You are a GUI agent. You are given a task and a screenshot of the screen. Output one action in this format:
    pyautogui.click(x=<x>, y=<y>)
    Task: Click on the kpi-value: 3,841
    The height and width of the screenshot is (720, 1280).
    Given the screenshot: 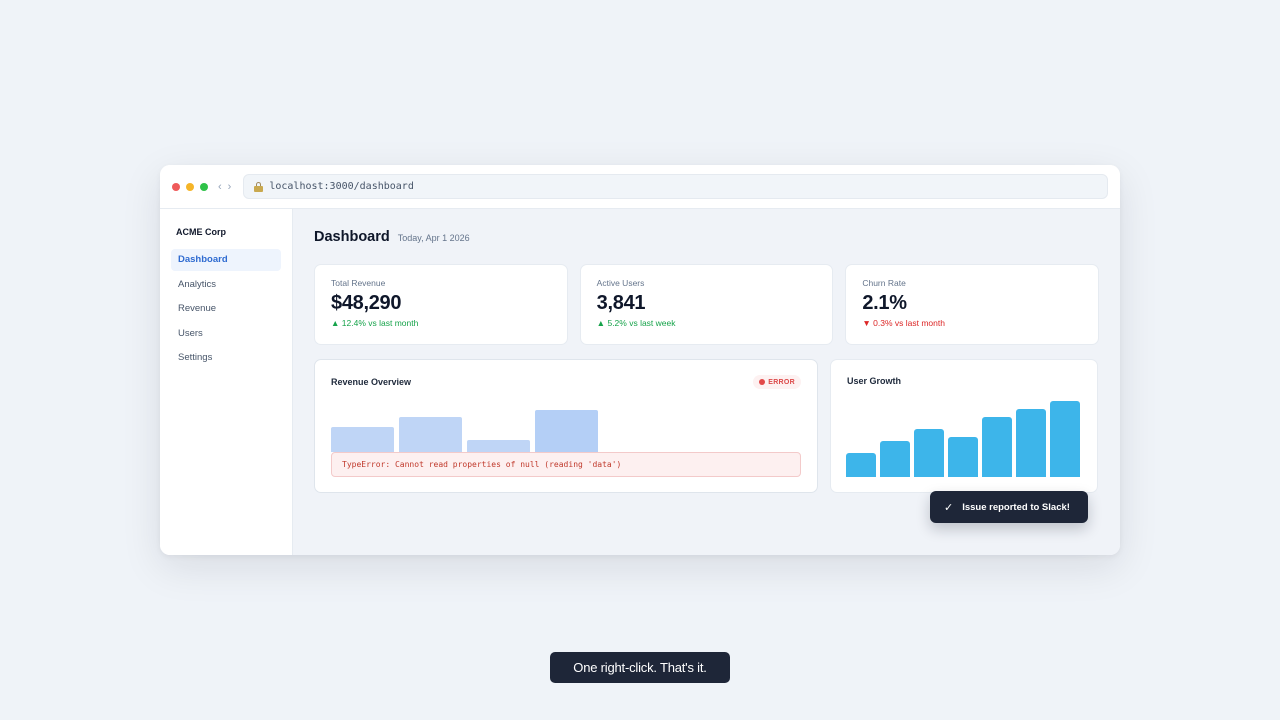 What is the action you would take?
    pyautogui.click(x=621, y=303)
    